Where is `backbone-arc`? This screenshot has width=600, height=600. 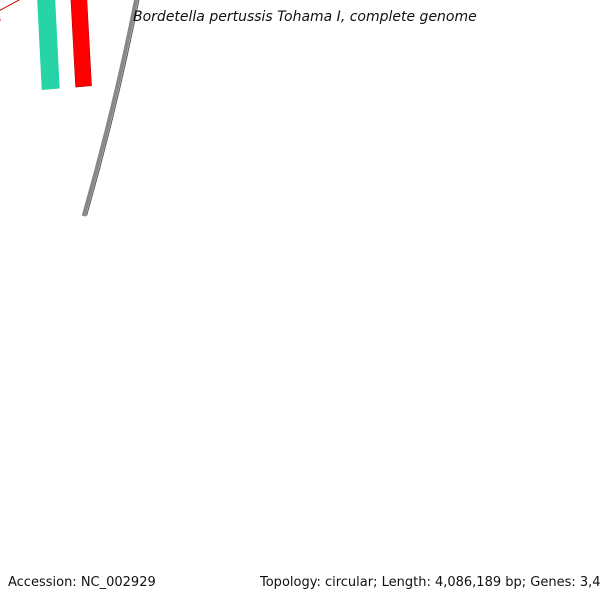
backbone-arc is located at coordinates (109, 108).